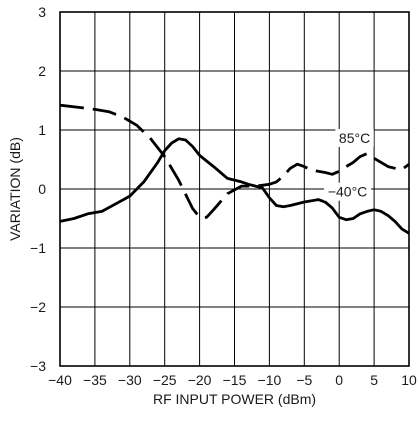  I want to click on y-tick-label: 0, so click(42, 189).